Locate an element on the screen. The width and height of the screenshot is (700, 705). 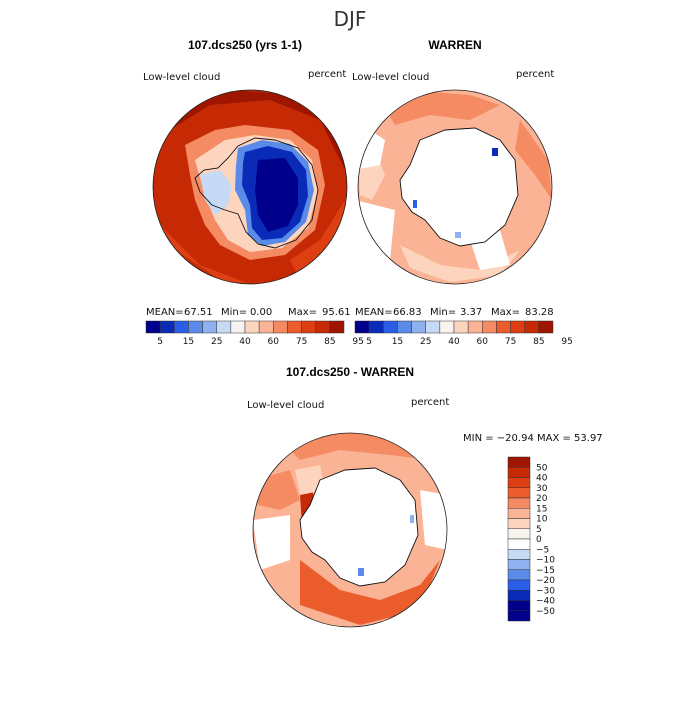
panel-diff-map is located at coordinates (350, 530).